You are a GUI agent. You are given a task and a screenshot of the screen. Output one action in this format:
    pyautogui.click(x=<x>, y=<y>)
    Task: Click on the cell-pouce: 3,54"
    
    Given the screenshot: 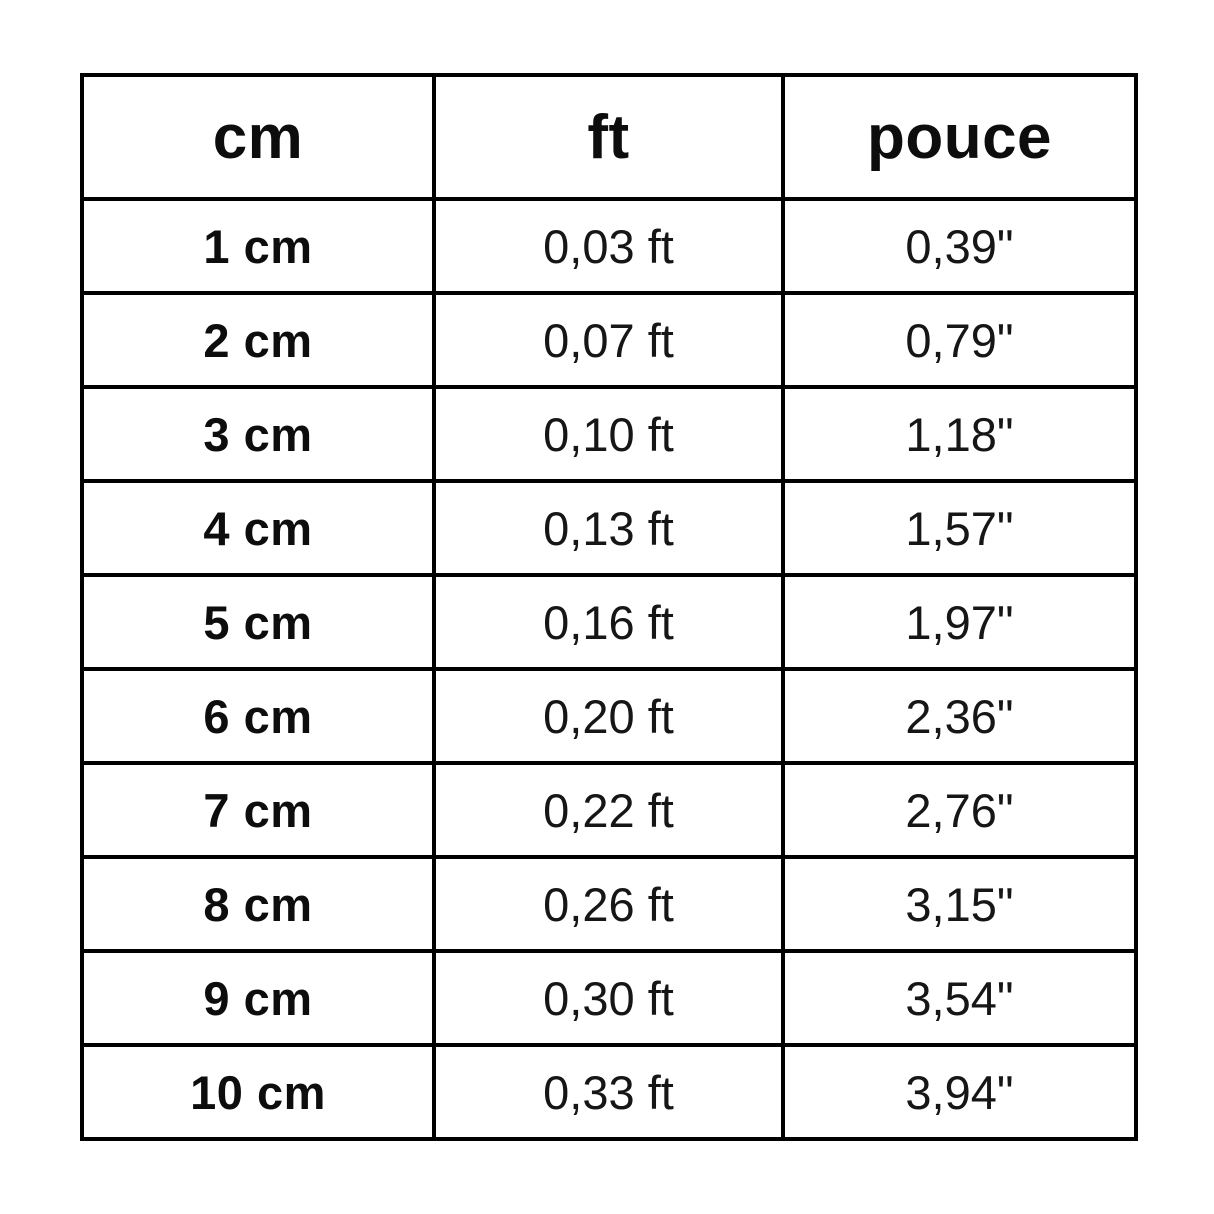 What is the action you would take?
    pyautogui.click(x=959, y=998)
    